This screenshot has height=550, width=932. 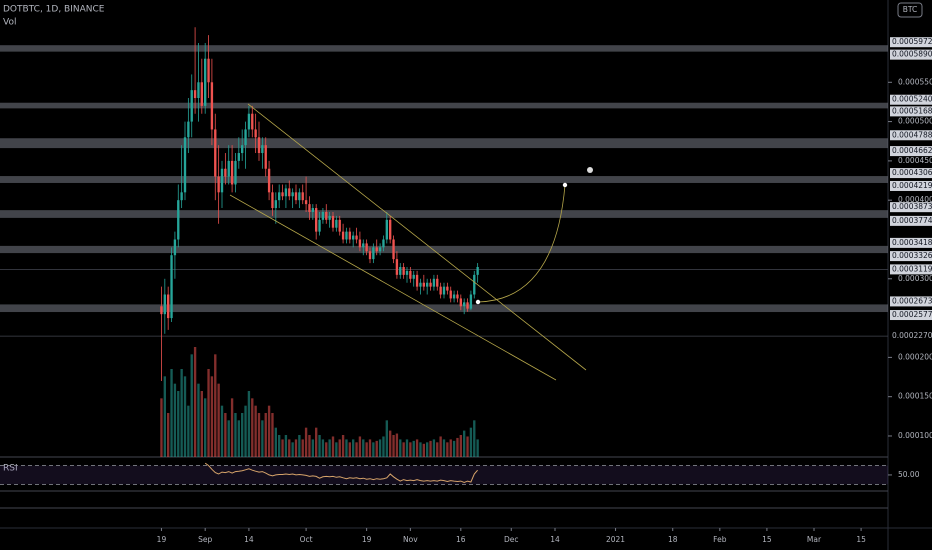 What do you see at coordinates (915, 160) in the screenshot?
I see `y-tick-label: 0.00045000` at bounding box center [915, 160].